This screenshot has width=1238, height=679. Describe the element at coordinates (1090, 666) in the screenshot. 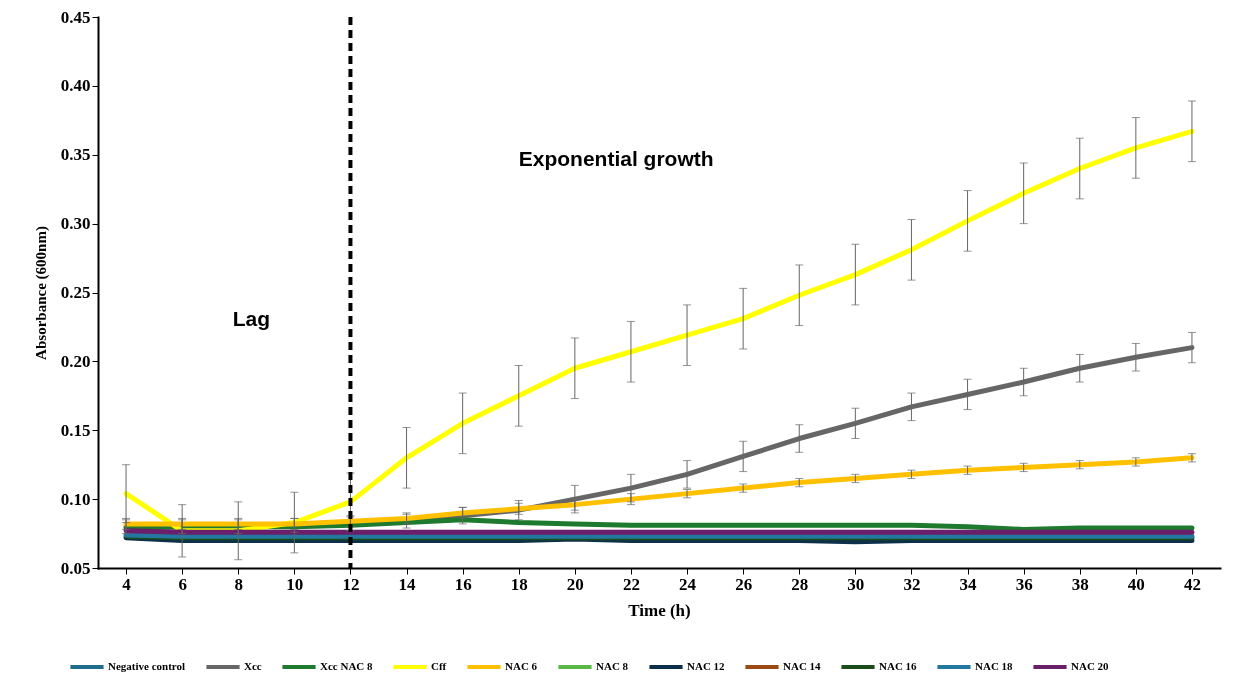

I see `legend-label: NAC 20` at that location.